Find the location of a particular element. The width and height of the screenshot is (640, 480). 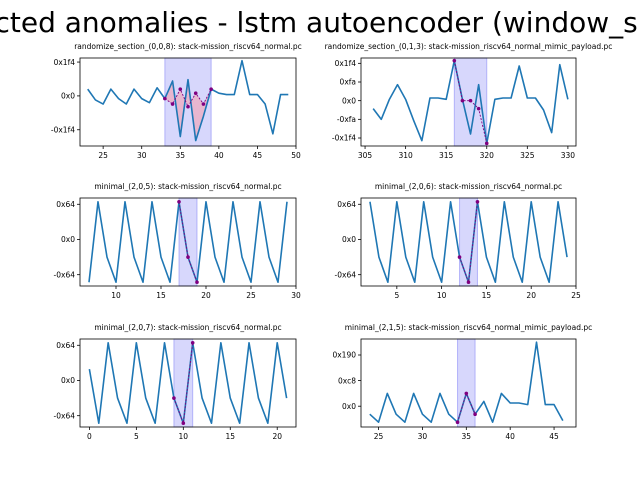

y-tick-label: 0x190 is located at coordinates (344, 355).